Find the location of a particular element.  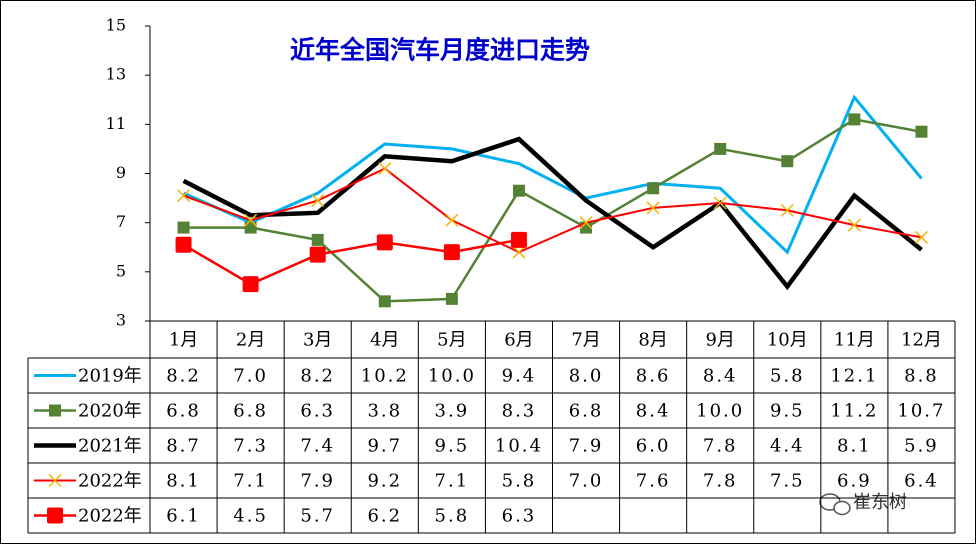

value-label: 7.6 is located at coordinates (653, 481).